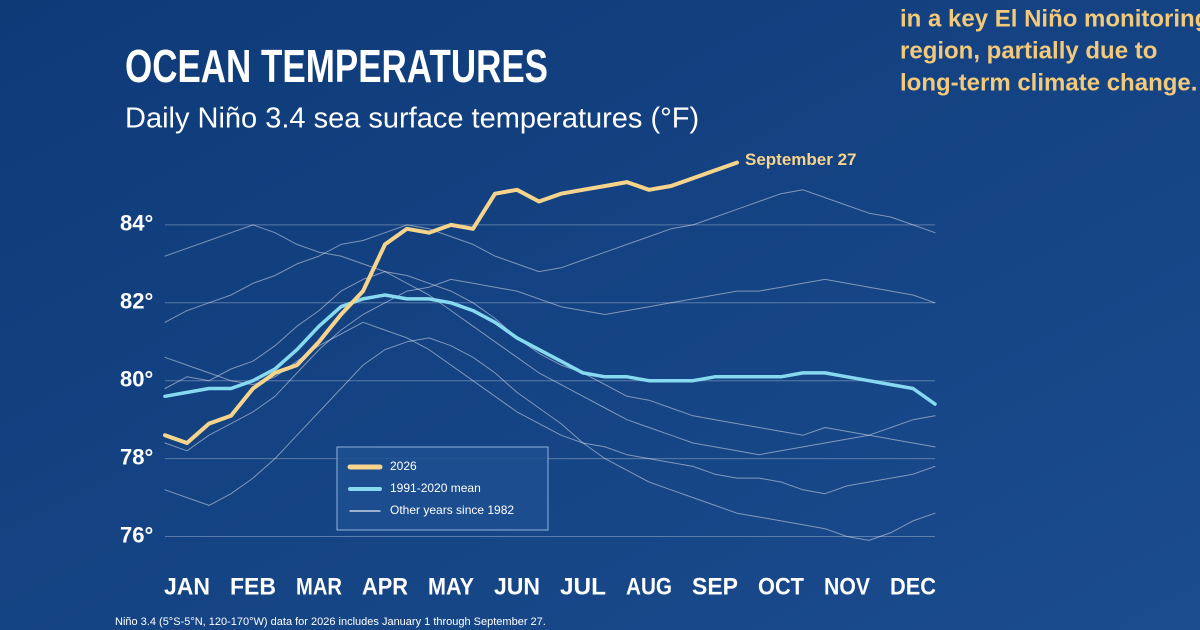  I want to click on legend-label: Other years since 1982, so click(452, 510).